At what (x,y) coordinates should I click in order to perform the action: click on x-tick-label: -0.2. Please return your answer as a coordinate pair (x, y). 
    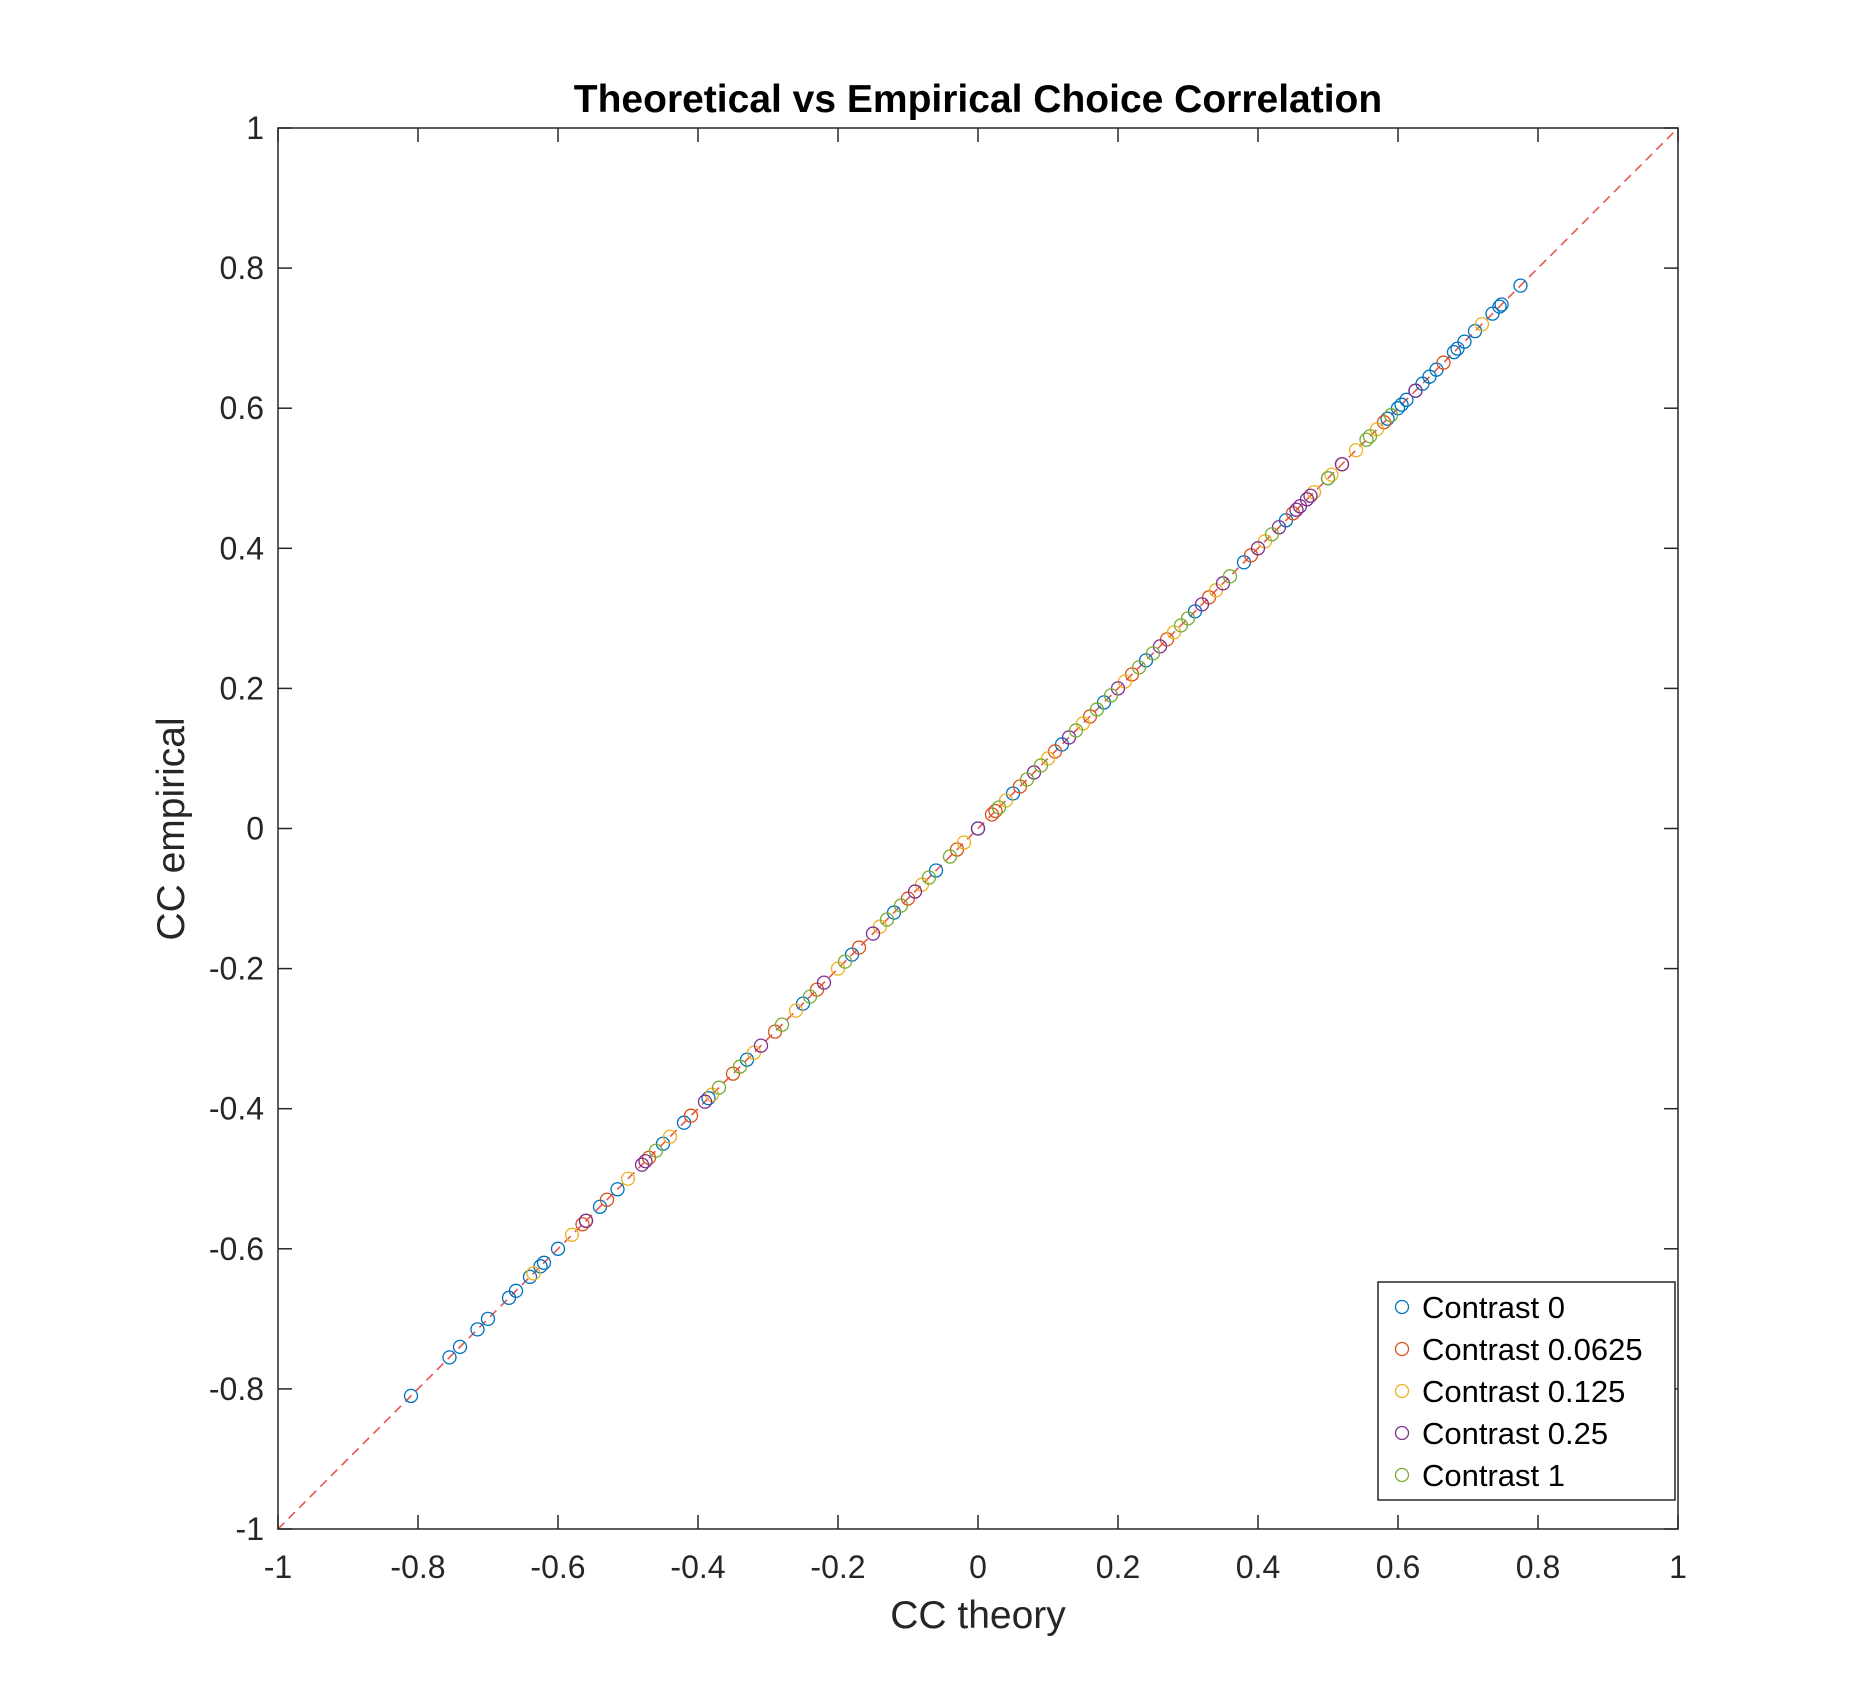
    Looking at the image, I should click on (837, 1567).